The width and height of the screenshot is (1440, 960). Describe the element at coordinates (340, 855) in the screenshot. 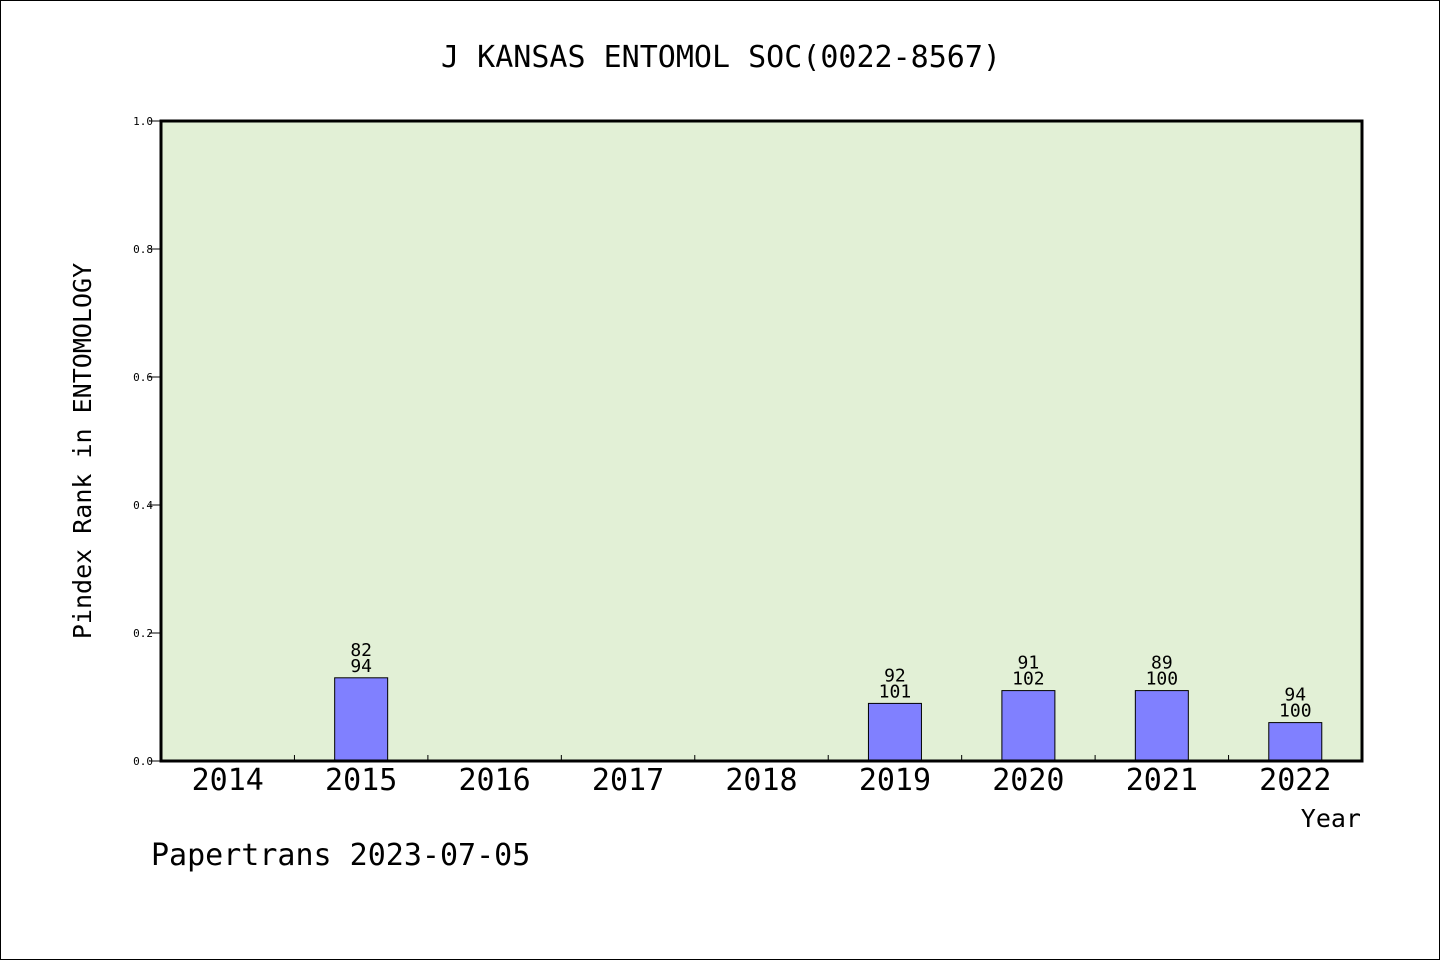

I see `footer-credit: Papertrans 2023-07-05` at that location.